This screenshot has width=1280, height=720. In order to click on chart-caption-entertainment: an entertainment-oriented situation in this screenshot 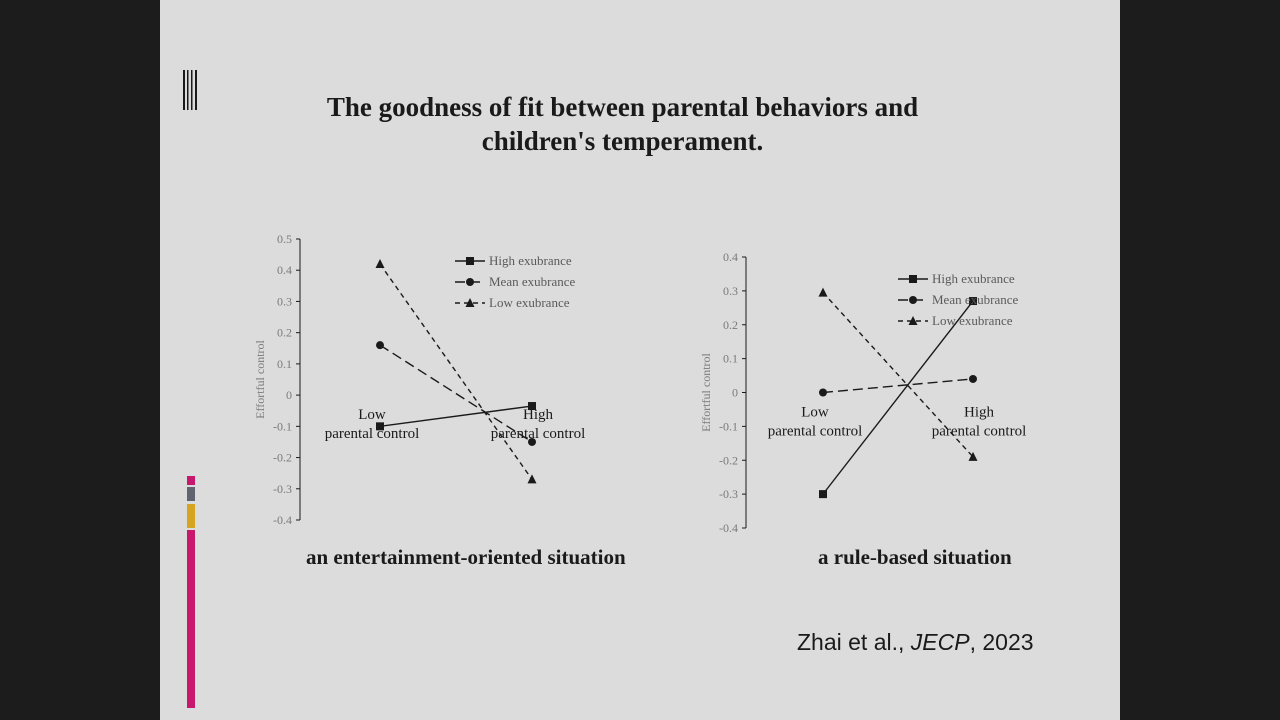, I will do `click(466, 557)`.